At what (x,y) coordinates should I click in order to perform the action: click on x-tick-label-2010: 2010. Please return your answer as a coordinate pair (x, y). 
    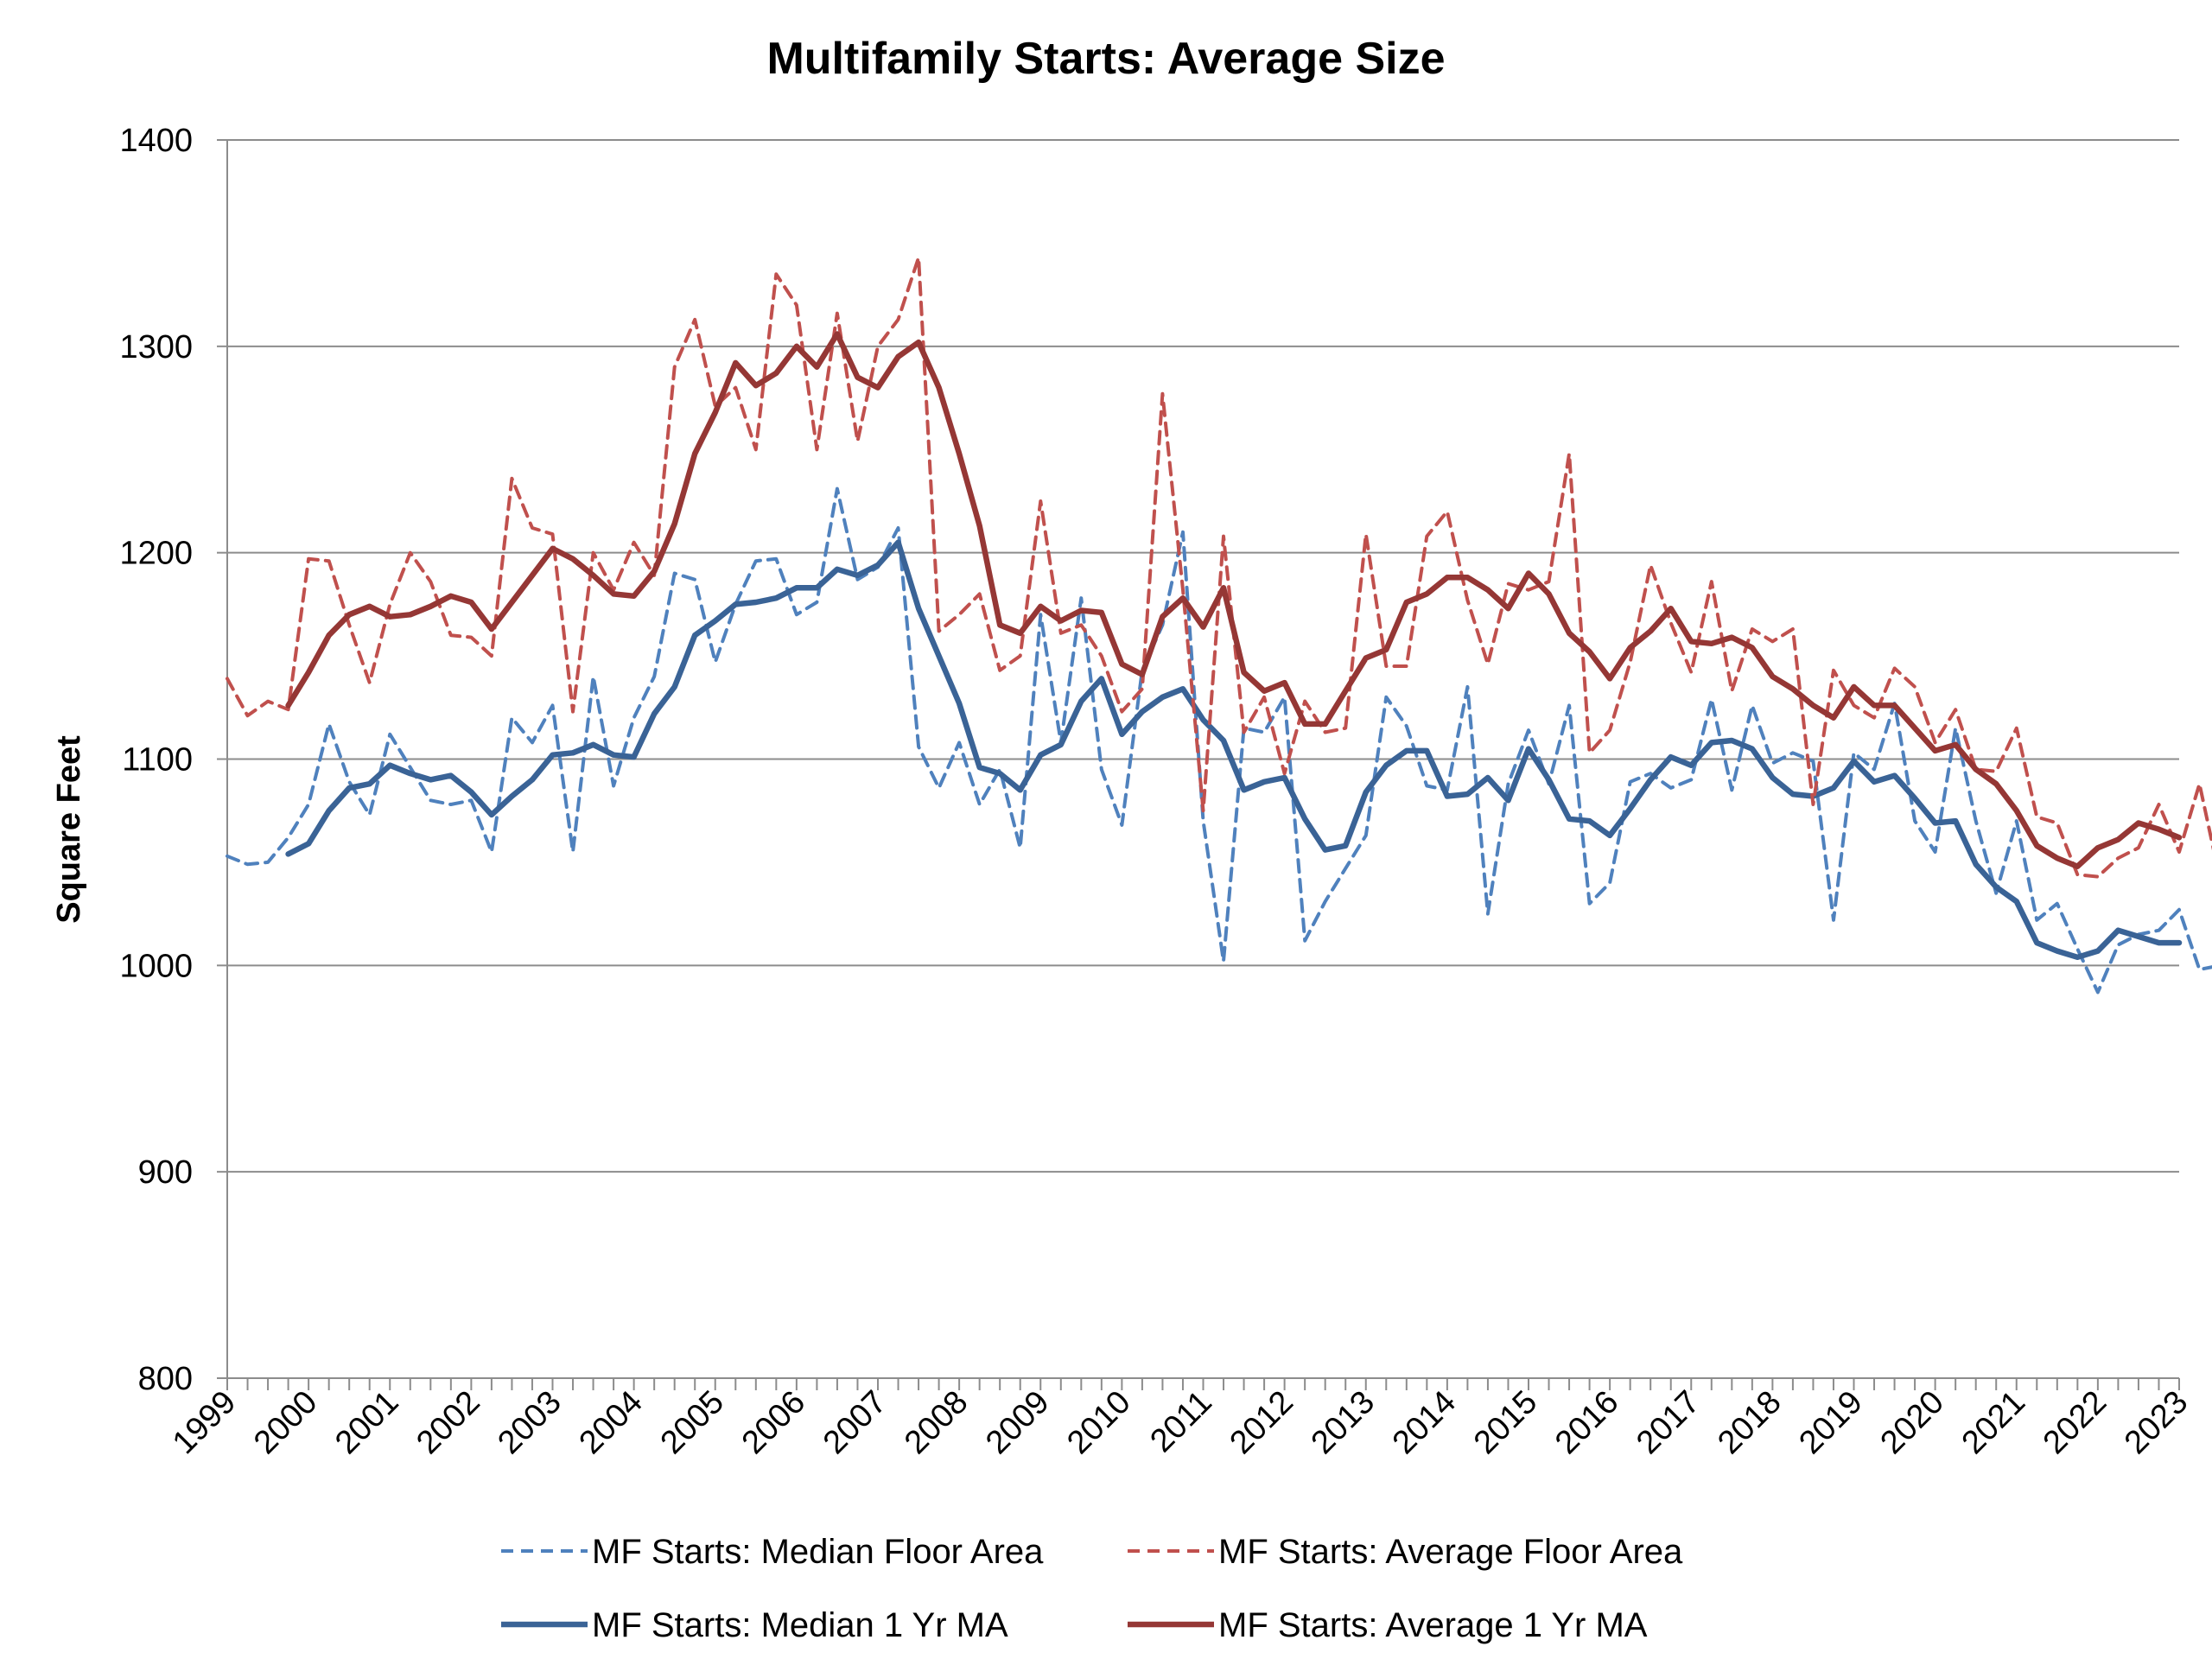
    Looking at the image, I should click on (1098, 1422).